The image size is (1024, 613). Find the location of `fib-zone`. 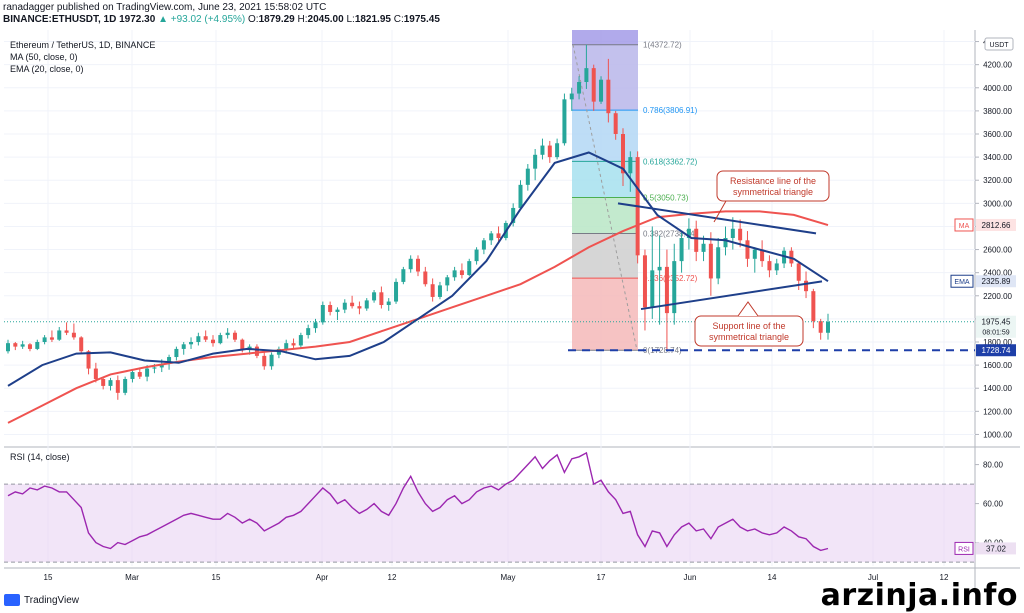

fib-zone is located at coordinates (605, 136).